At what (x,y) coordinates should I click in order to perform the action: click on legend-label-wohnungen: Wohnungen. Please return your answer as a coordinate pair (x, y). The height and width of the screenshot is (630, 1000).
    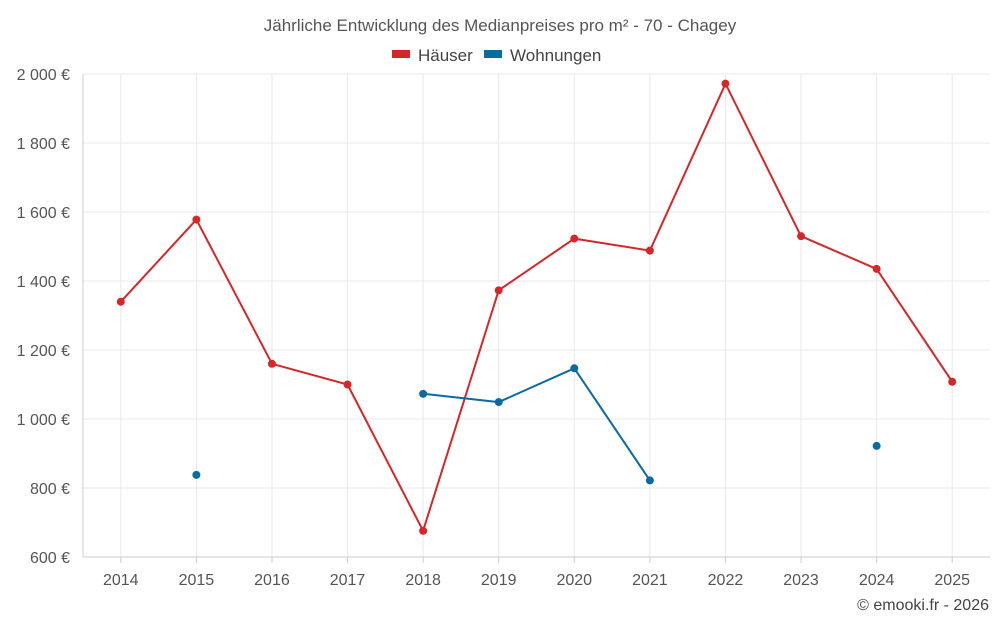
    Looking at the image, I should click on (555, 55).